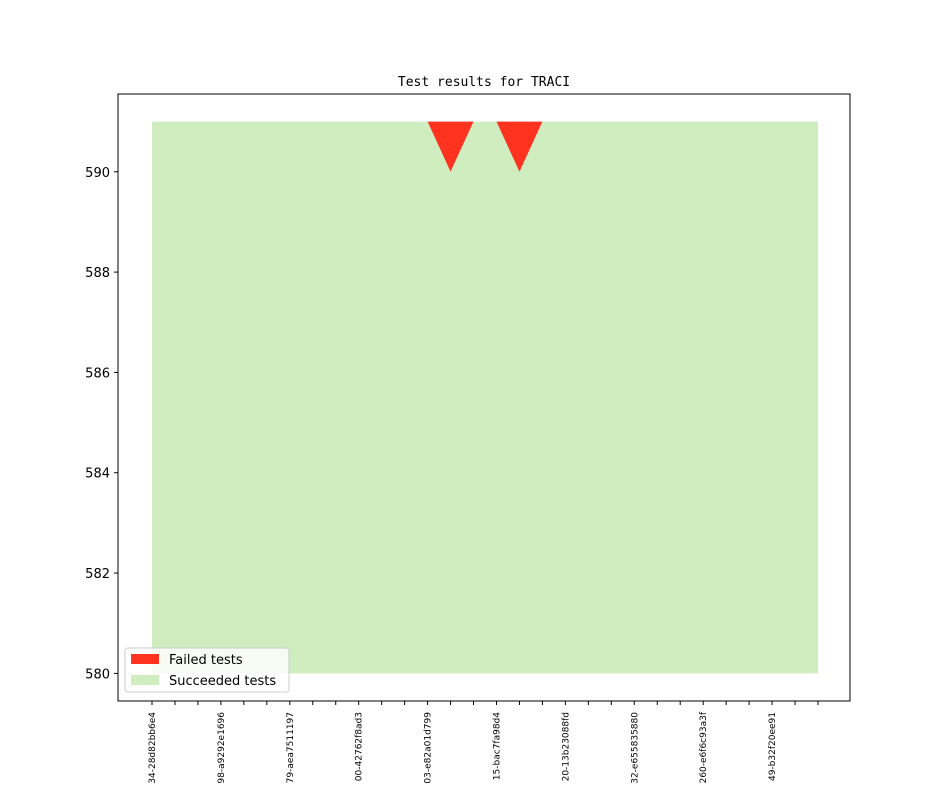  What do you see at coordinates (97, 173) in the screenshot?
I see `y-tick-label: 590` at bounding box center [97, 173].